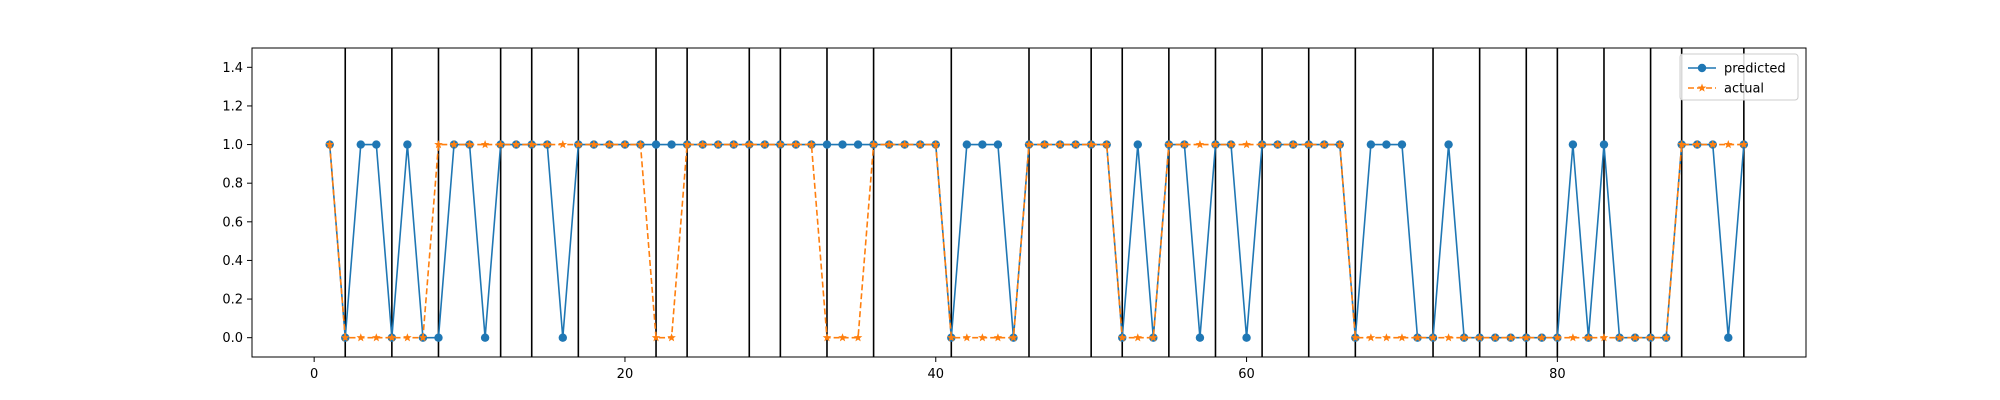  Describe the element at coordinates (314, 374) in the screenshot. I see `x-tick-label: 0` at that location.